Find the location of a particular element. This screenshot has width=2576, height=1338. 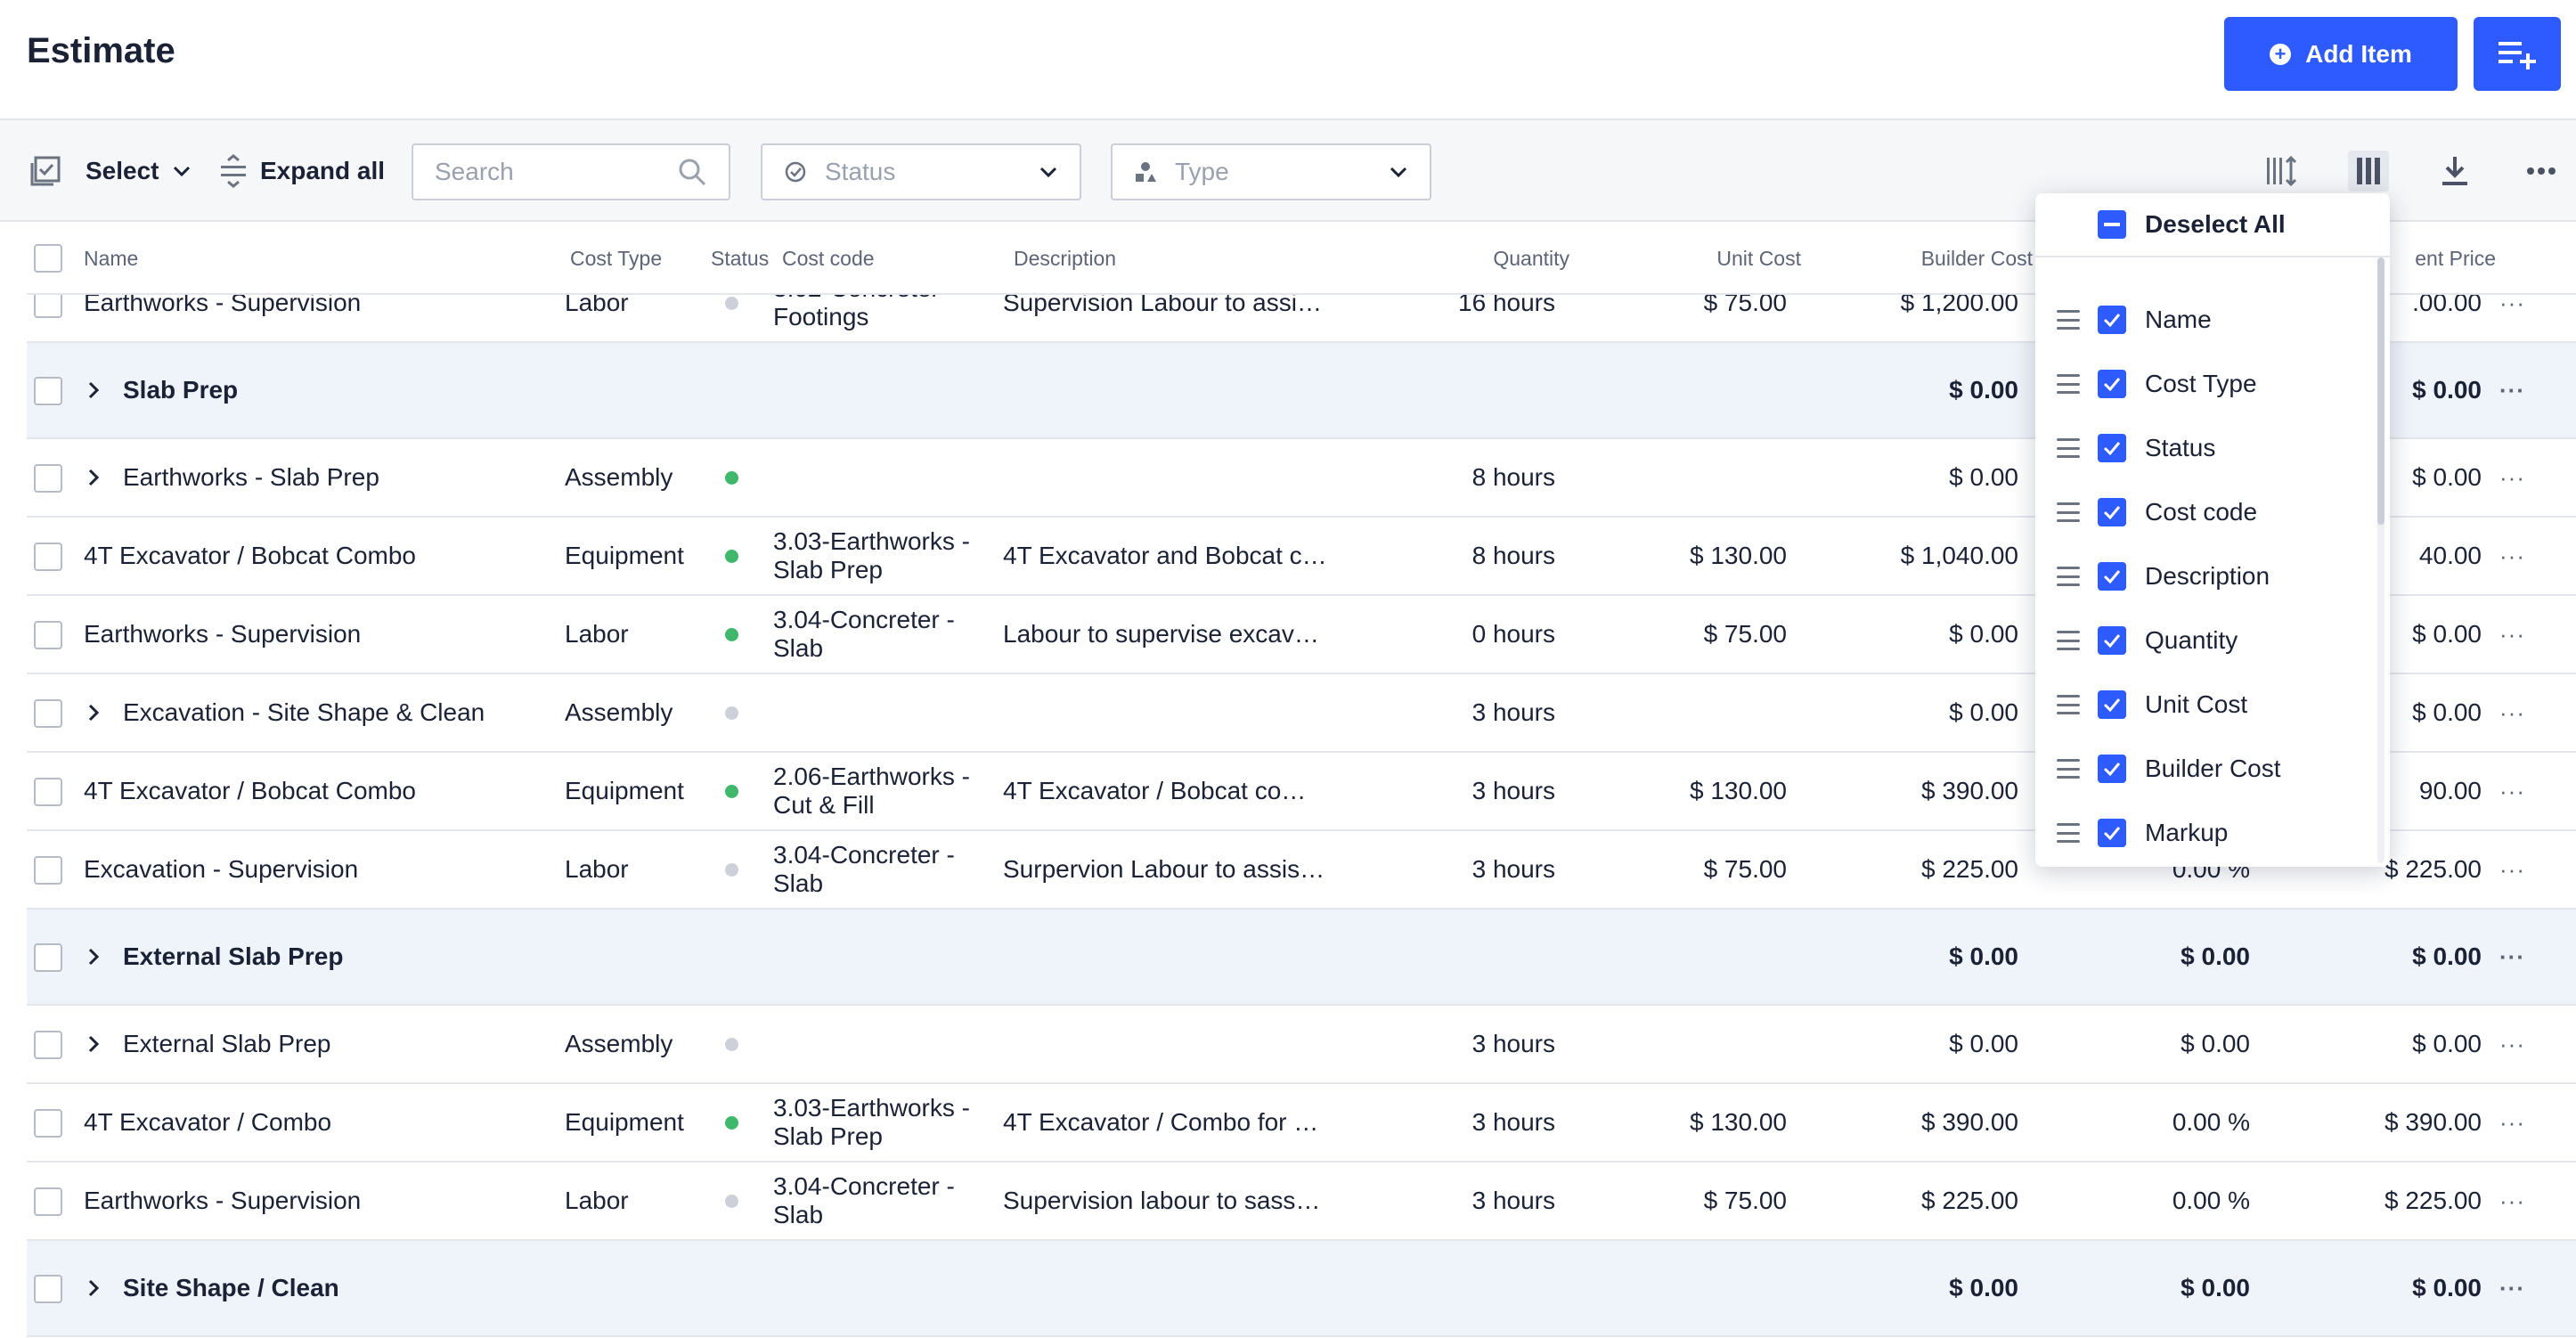

column-option: Unit Cost is located at coordinates (2205, 705).